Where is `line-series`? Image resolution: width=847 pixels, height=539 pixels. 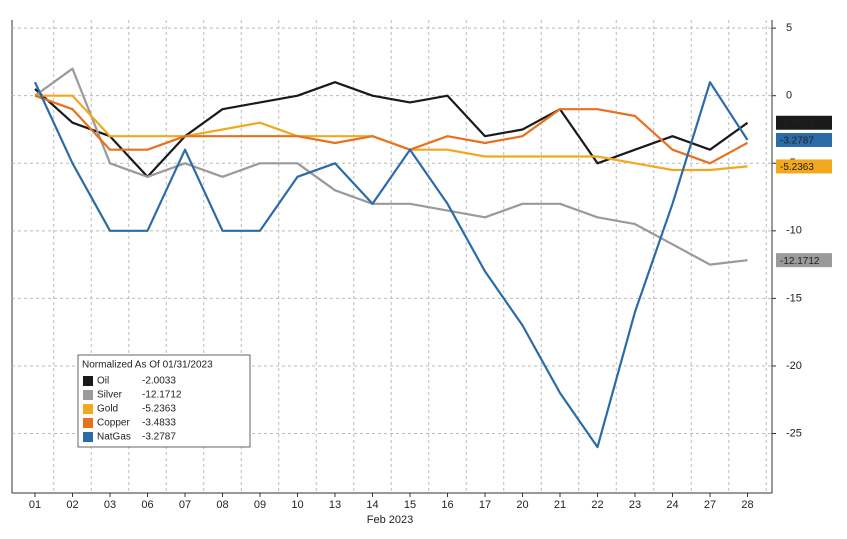
line-series is located at coordinates (391, 129).